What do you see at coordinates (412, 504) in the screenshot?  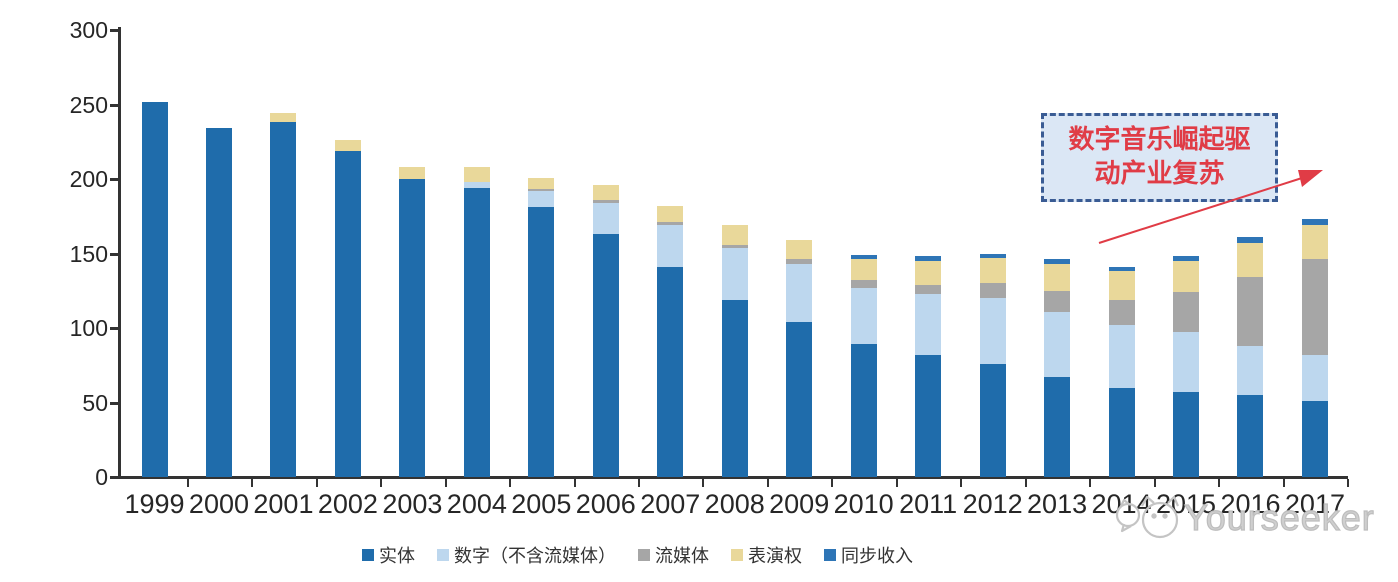 I see `x-axis-label: 2003` at bounding box center [412, 504].